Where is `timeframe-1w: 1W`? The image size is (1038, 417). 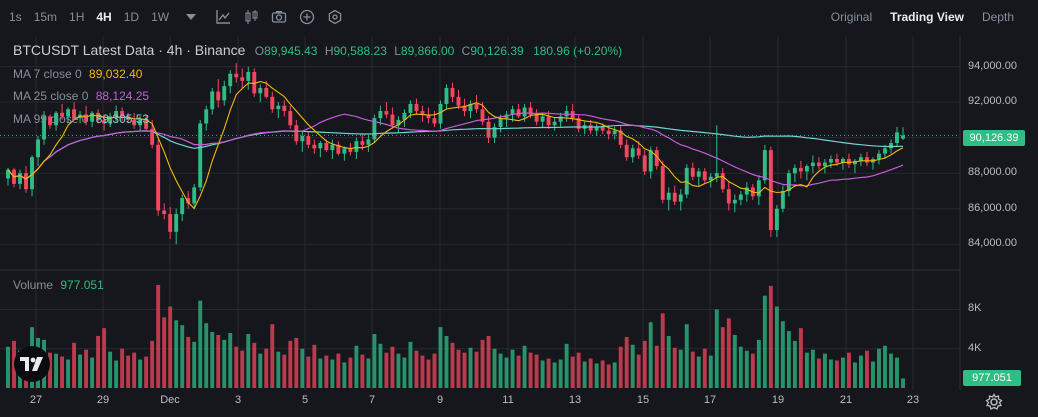 timeframe-1w: 1W is located at coordinates (160, 17).